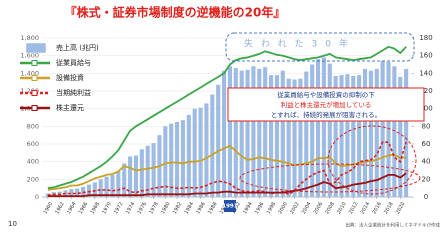 This screenshot has width=444, height=240. Describe the element at coordinates (70, 107) in the screenshot. I see `legend-label: 株主還元` at that location.